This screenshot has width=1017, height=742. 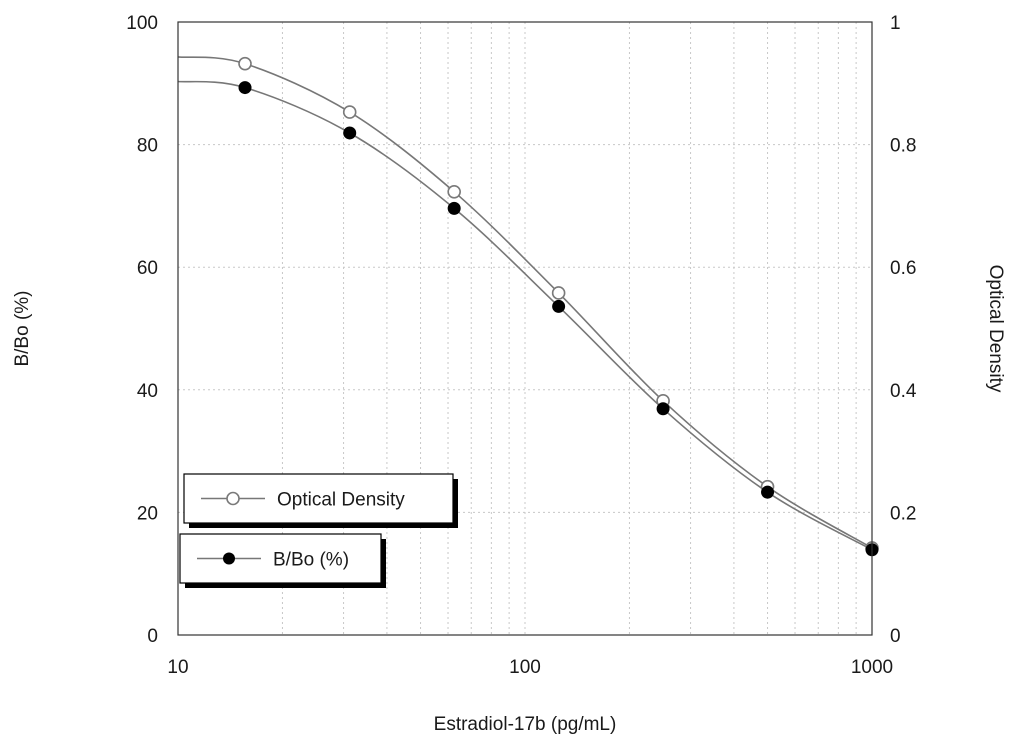 I want to click on x-tick-label: 1000, so click(x=872, y=667).